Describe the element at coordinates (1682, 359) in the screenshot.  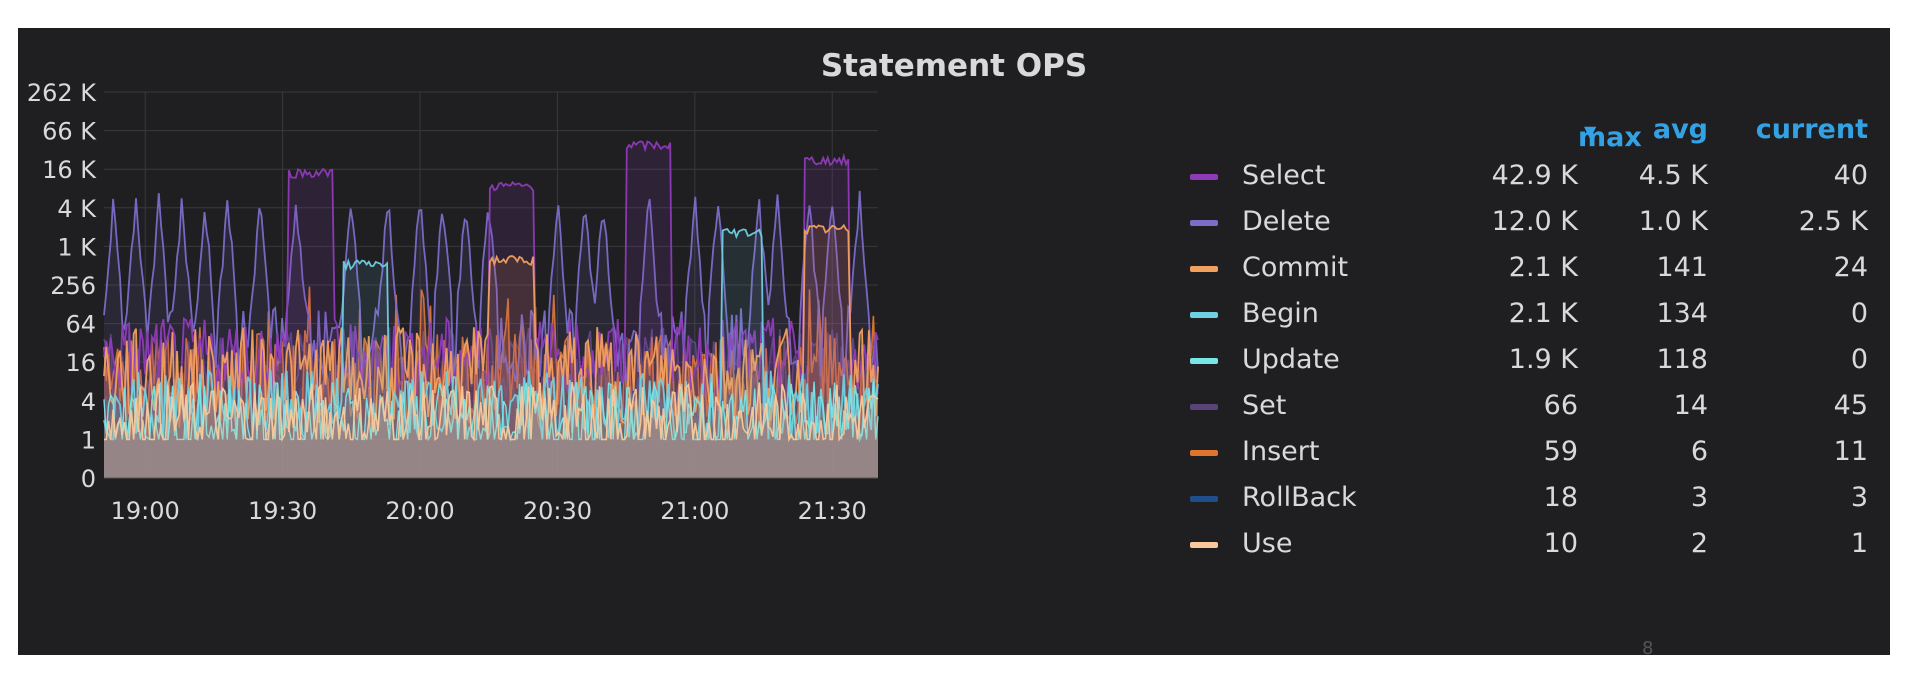
I see `legend-value-avg: 118` at that location.